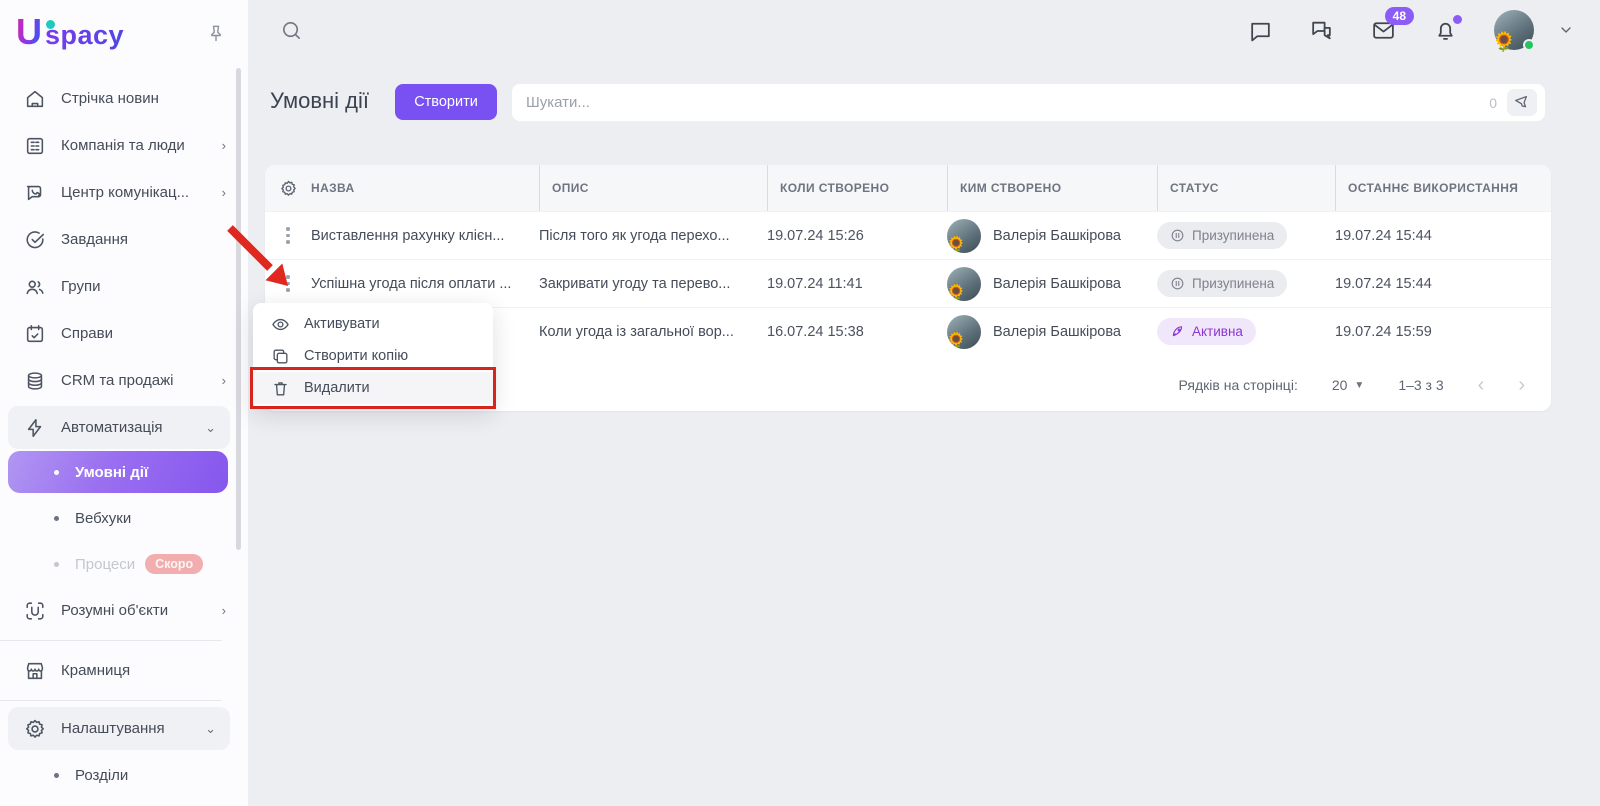 The width and height of the screenshot is (1600, 806). Describe the element at coordinates (280, 356) in the screenshot. I see `copy-icon` at that location.